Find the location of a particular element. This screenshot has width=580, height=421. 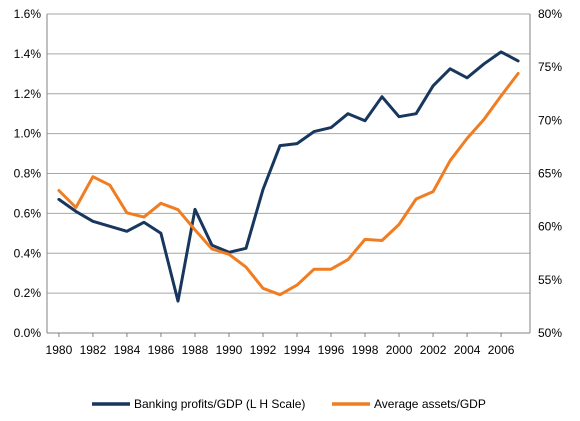

x-tick-label: 1994 is located at coordinates (297, 350).